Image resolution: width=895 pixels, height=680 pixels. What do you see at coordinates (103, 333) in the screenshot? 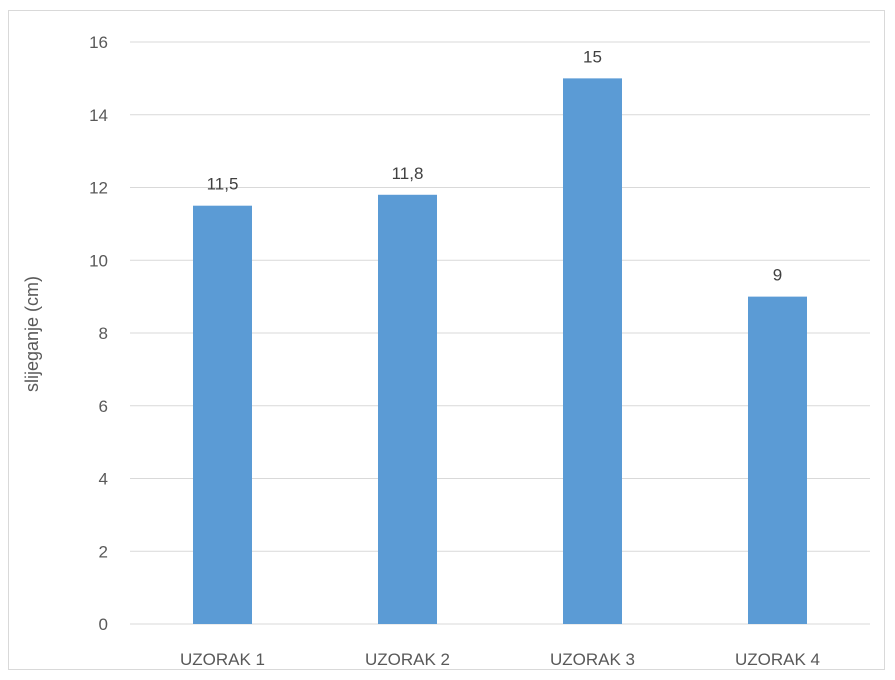
I see `y-tick-label: 8` at bounding box center [103, 333].